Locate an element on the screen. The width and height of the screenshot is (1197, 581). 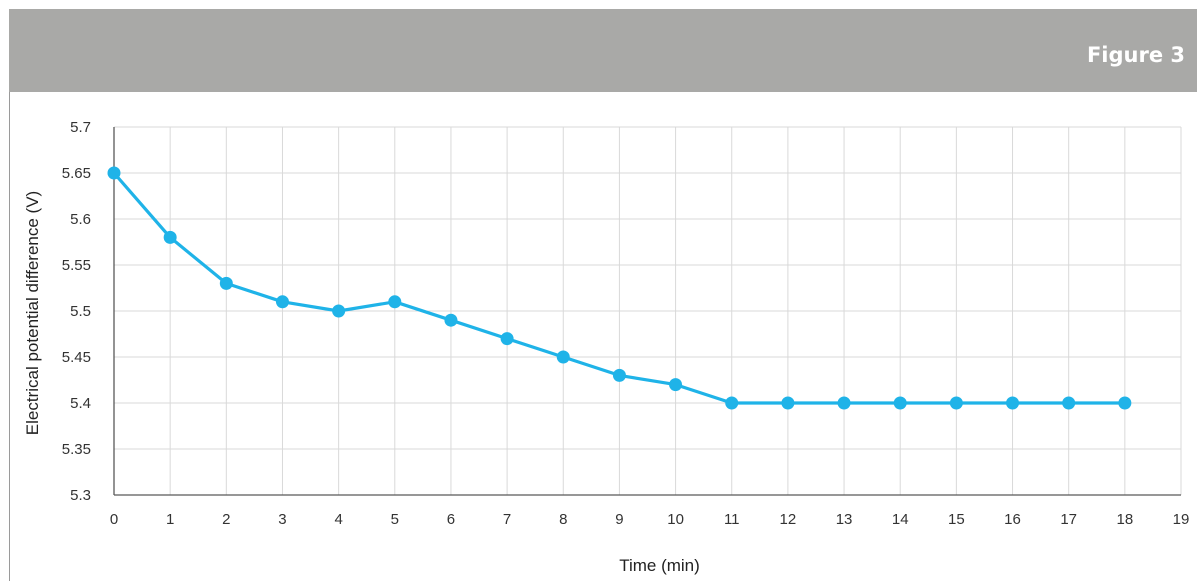
y-tick-label: 5.35 is located at coordinates (76, 449).